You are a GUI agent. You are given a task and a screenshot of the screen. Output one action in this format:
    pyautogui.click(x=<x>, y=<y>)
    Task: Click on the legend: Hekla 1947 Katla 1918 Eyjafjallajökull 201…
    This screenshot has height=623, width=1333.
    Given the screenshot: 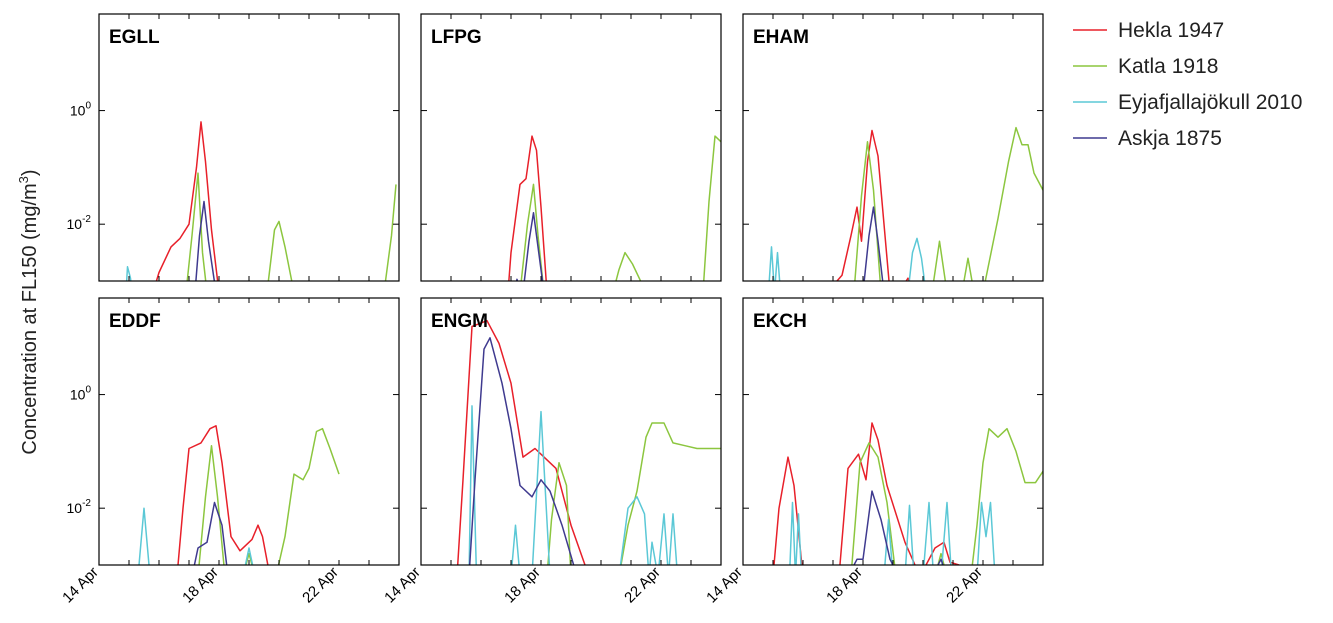 What is the action you would take?
    pyautogui.click(x=1187, y=84)
    